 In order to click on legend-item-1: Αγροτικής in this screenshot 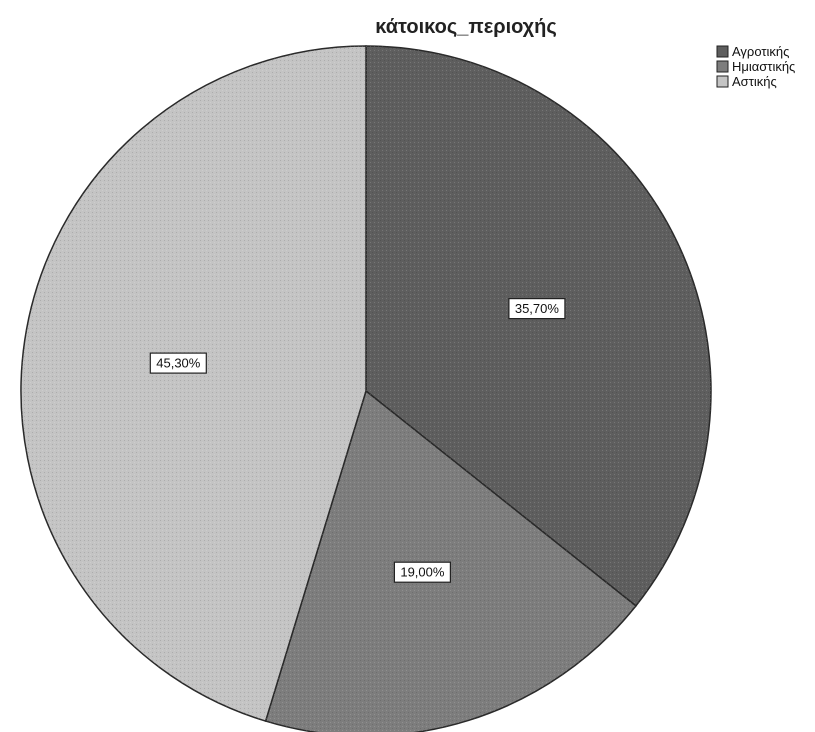, I will do `click(752, 51)`.